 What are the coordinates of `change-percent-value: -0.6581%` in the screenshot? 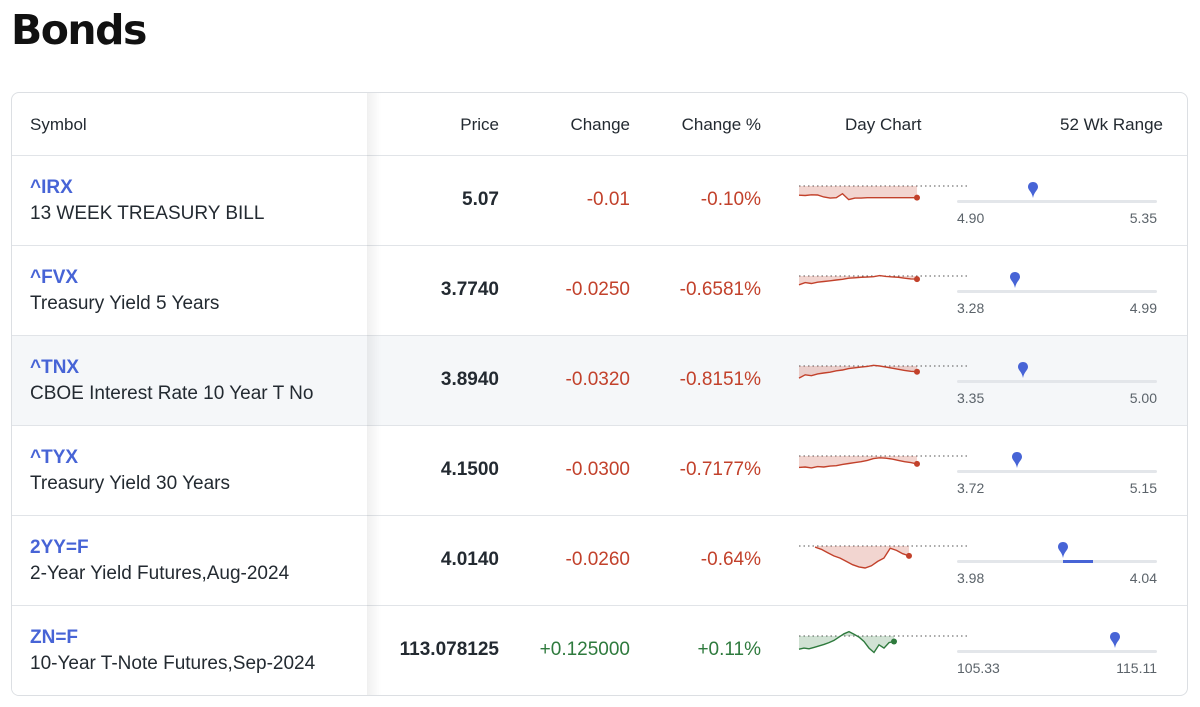 It's located at (720, 289).